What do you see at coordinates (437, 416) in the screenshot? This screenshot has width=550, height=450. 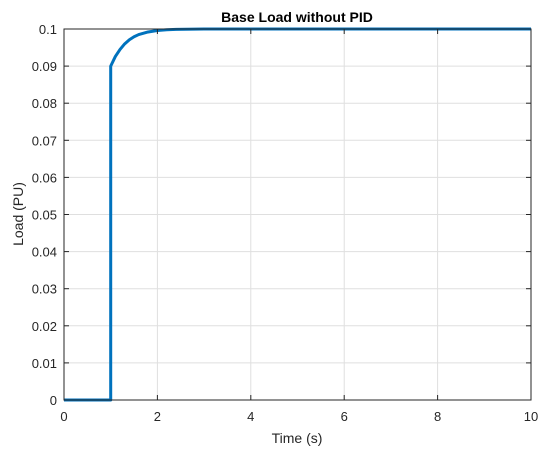 I see `x-tick-label: 8` at bounding box center [437, 416].